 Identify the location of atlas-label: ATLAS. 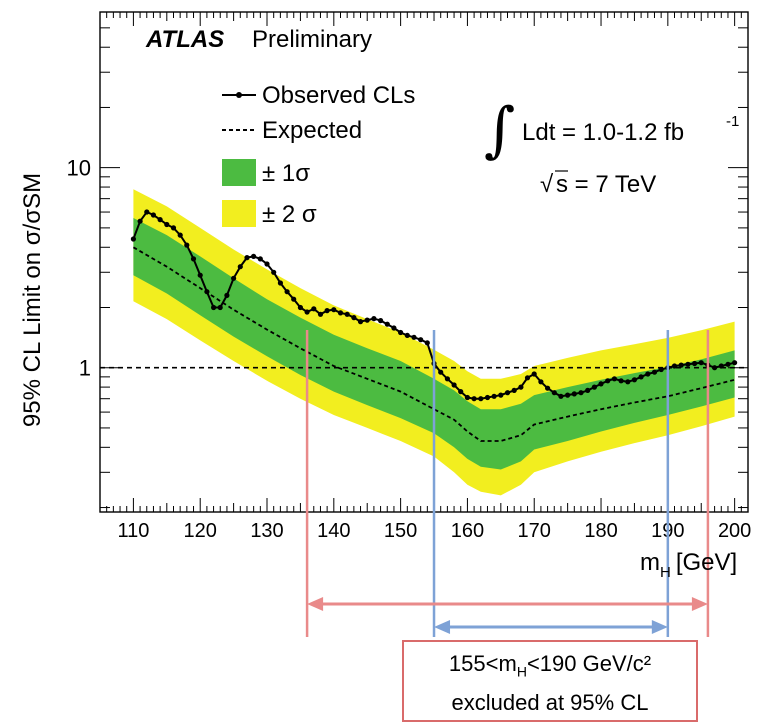
(184, 39).